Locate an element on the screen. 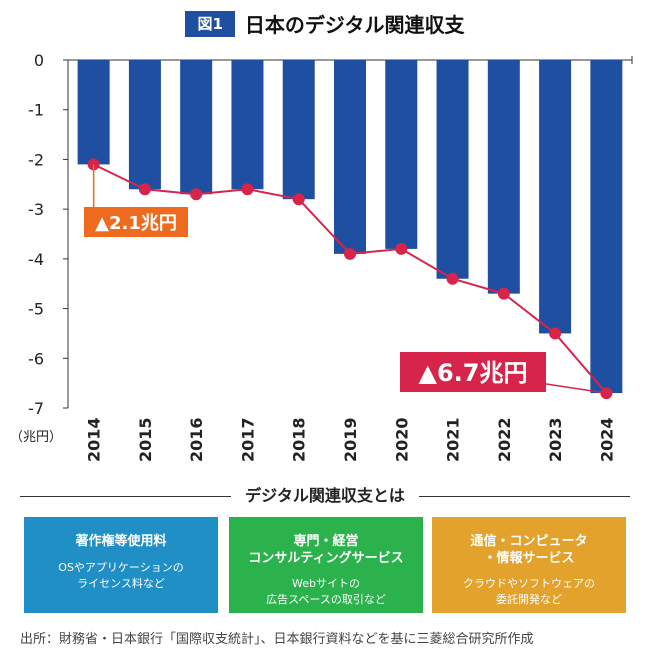 The width and height of the screenshot is (650, 656). definition-box-telecom: 通信・コンピュータ ・情報サービス クラウドやソフトウェアの 委託開発など is located at coordinates (529, 565).